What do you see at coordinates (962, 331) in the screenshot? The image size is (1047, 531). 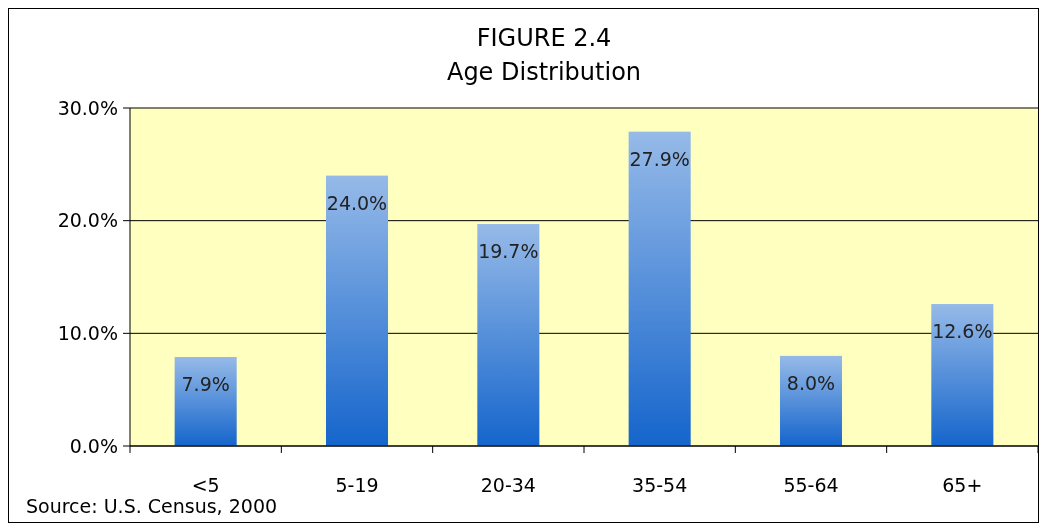 I see `data-label: 12.6%` at bounding box center [962, 331].